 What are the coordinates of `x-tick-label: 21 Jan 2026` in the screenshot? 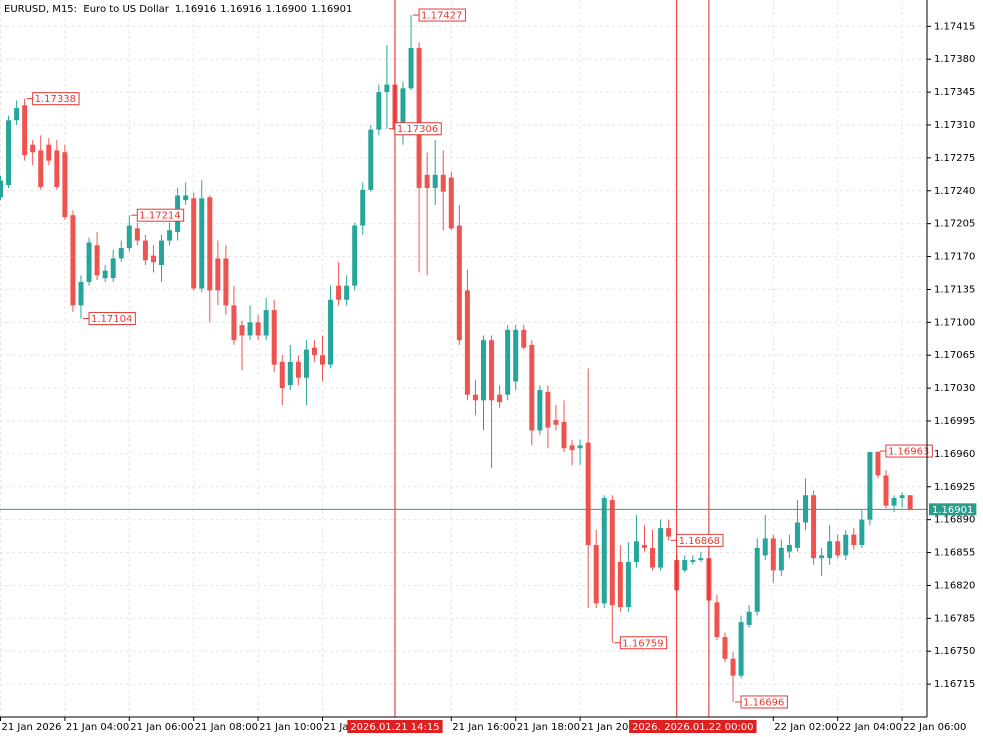 It's located at (32, 727).